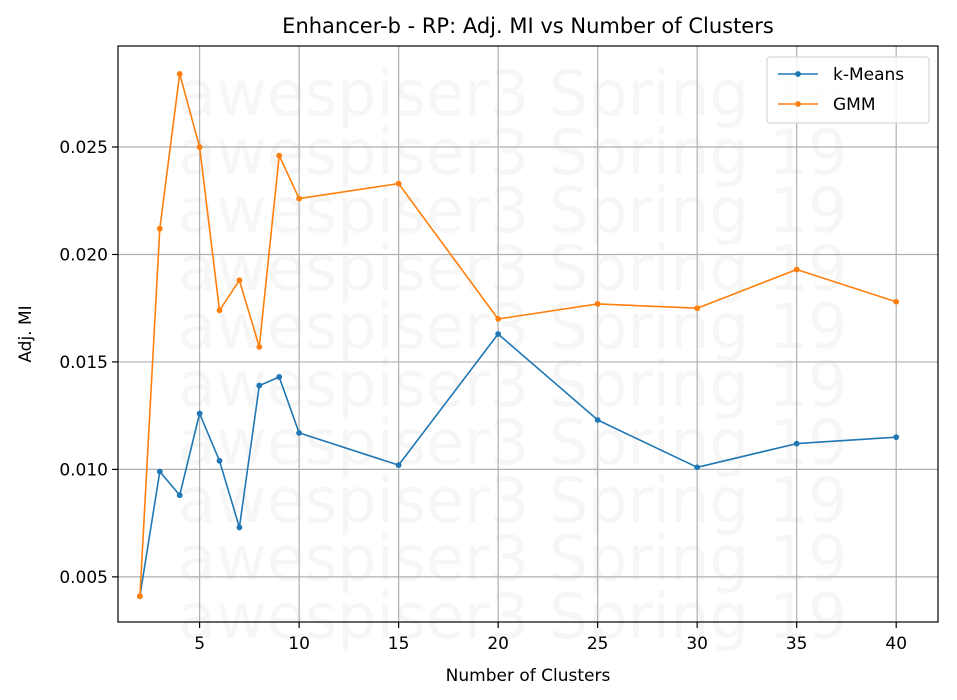 The height and width of the screenshot is (700, 957). I want to click on x-axis-label: Number of Clusters, so click(528, 676).